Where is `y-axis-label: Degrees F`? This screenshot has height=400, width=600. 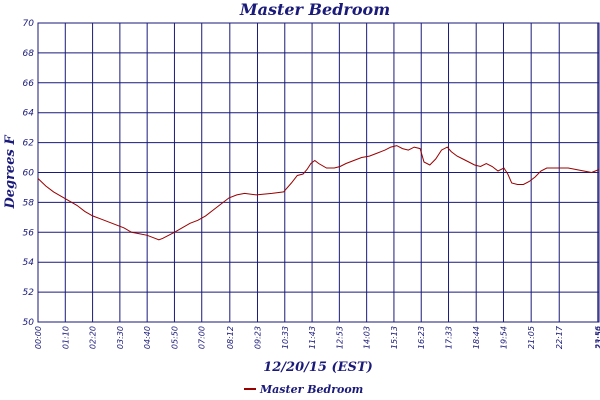 y-axis-label: Degrees F is located at coordinates (10, 172).